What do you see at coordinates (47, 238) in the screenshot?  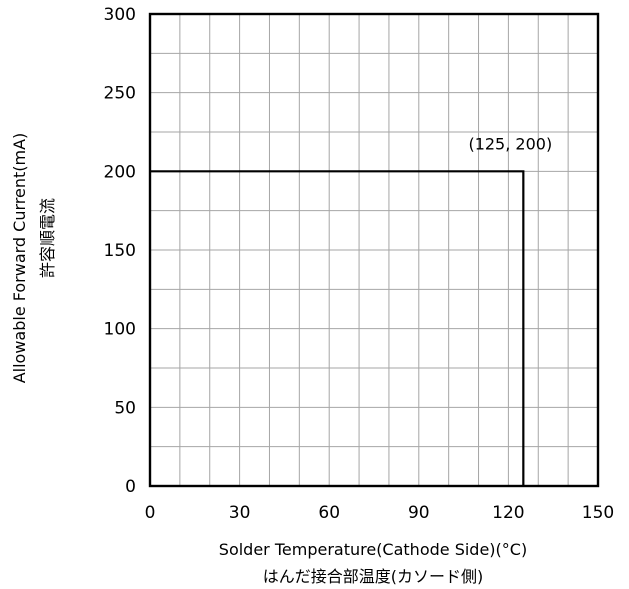 I see `y-axis-title-jp: 許容順電流` at bounding box center [47, 238].